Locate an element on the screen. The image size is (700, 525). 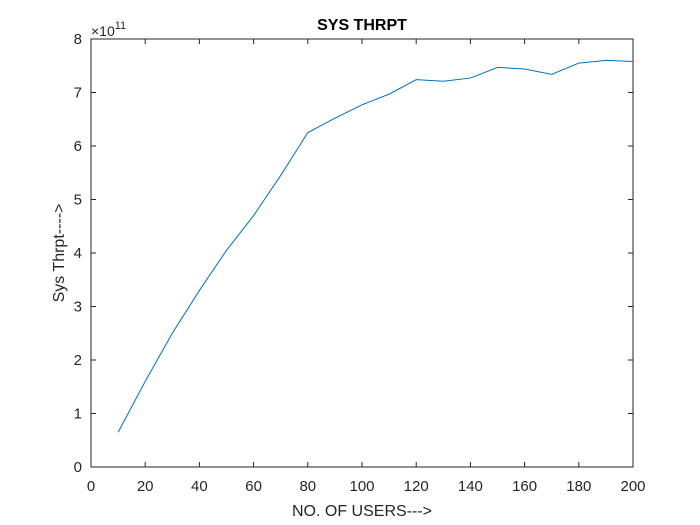
y-axis-label: Sys Thrpt----> is located at coordinates (59, 253).